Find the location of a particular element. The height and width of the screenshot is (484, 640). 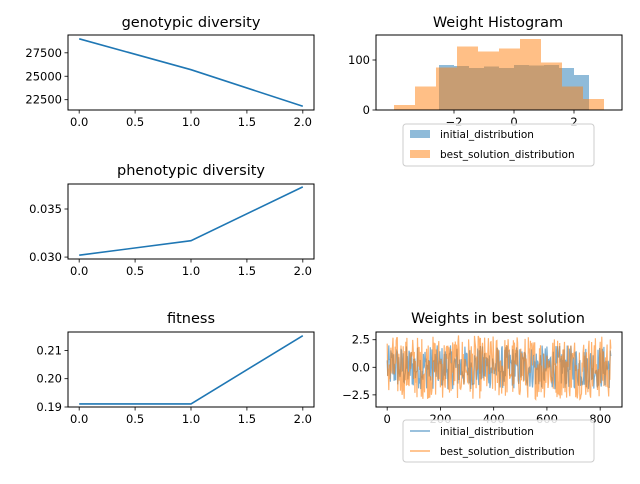

chart-title: fitness is located at coordinates (191, 319).